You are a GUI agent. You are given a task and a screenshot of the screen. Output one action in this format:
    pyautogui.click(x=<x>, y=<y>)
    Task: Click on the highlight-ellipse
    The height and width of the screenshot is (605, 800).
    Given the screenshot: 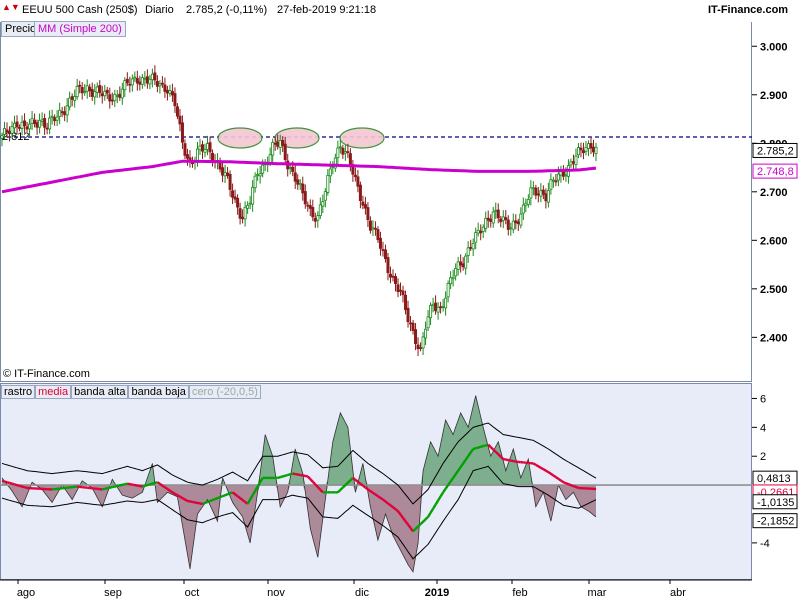 What is the action you would take?
    pyautogui.click(x=362, y=138)
    